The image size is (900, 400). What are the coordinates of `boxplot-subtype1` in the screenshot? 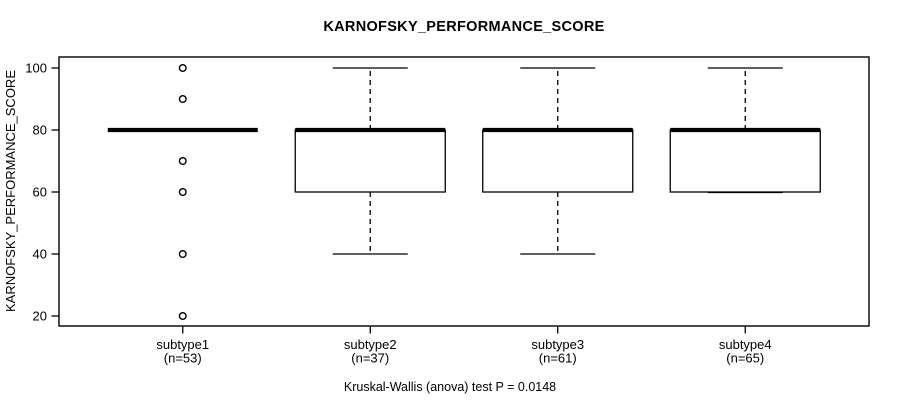 It's located at (182, 192).